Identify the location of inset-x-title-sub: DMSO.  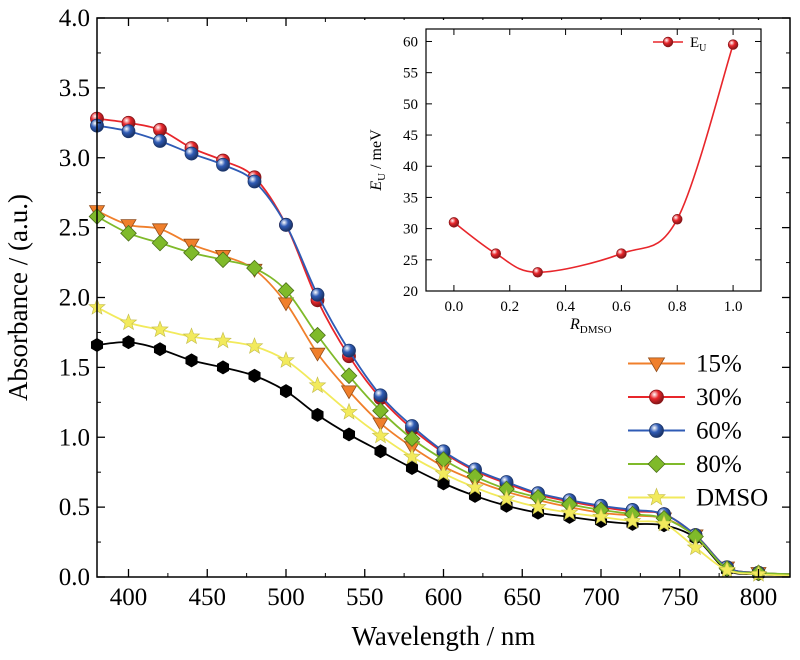
(596, 330).